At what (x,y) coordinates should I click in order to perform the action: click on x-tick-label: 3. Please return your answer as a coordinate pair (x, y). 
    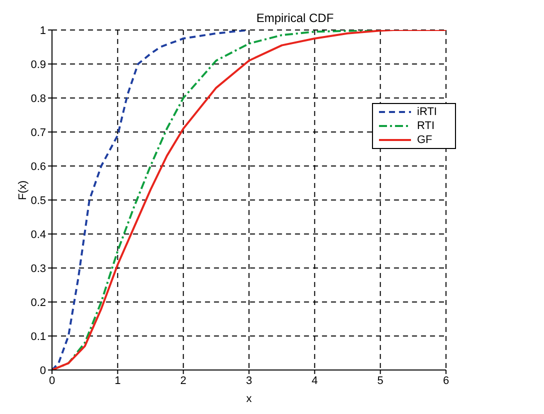
    Looking at the image, I should click on (249, 380).